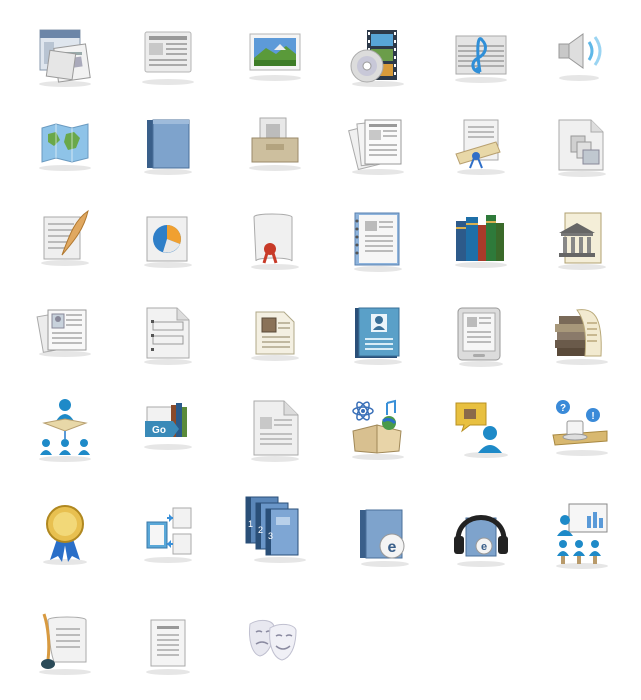 The image size is (641, 700). Describe the element at coordinates (481, 240) in the screenshot. I see `books-on-shelf-icon` at that location.